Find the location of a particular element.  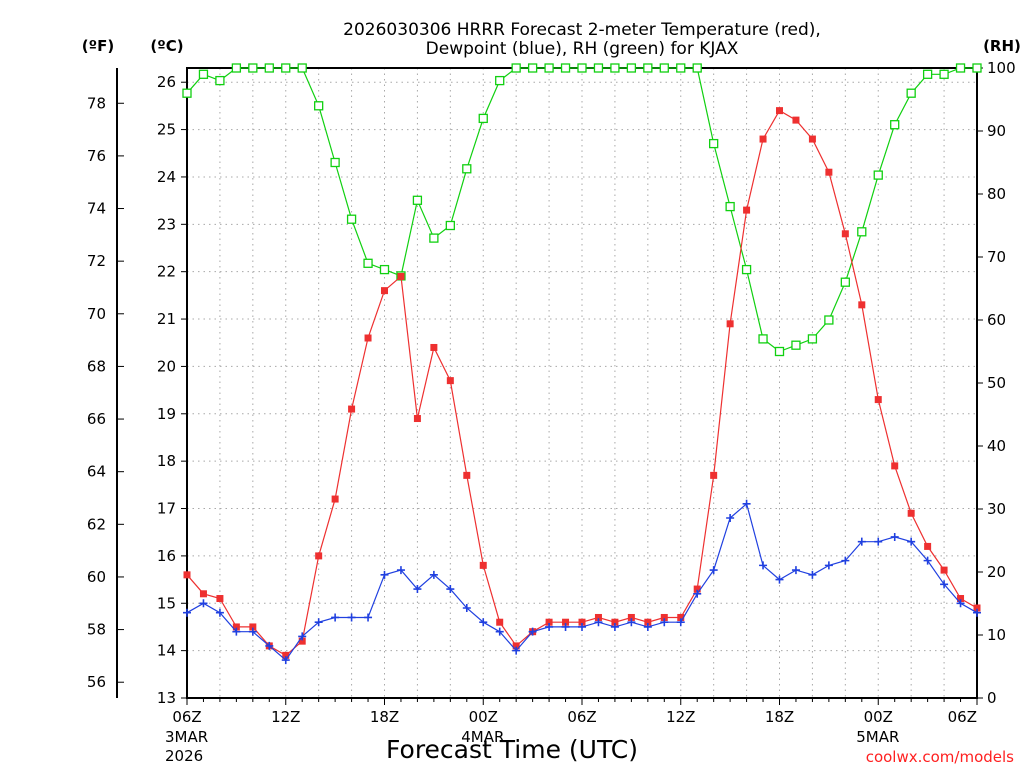

celsius-tick-label: 13 is located at coordinates (166, 698).